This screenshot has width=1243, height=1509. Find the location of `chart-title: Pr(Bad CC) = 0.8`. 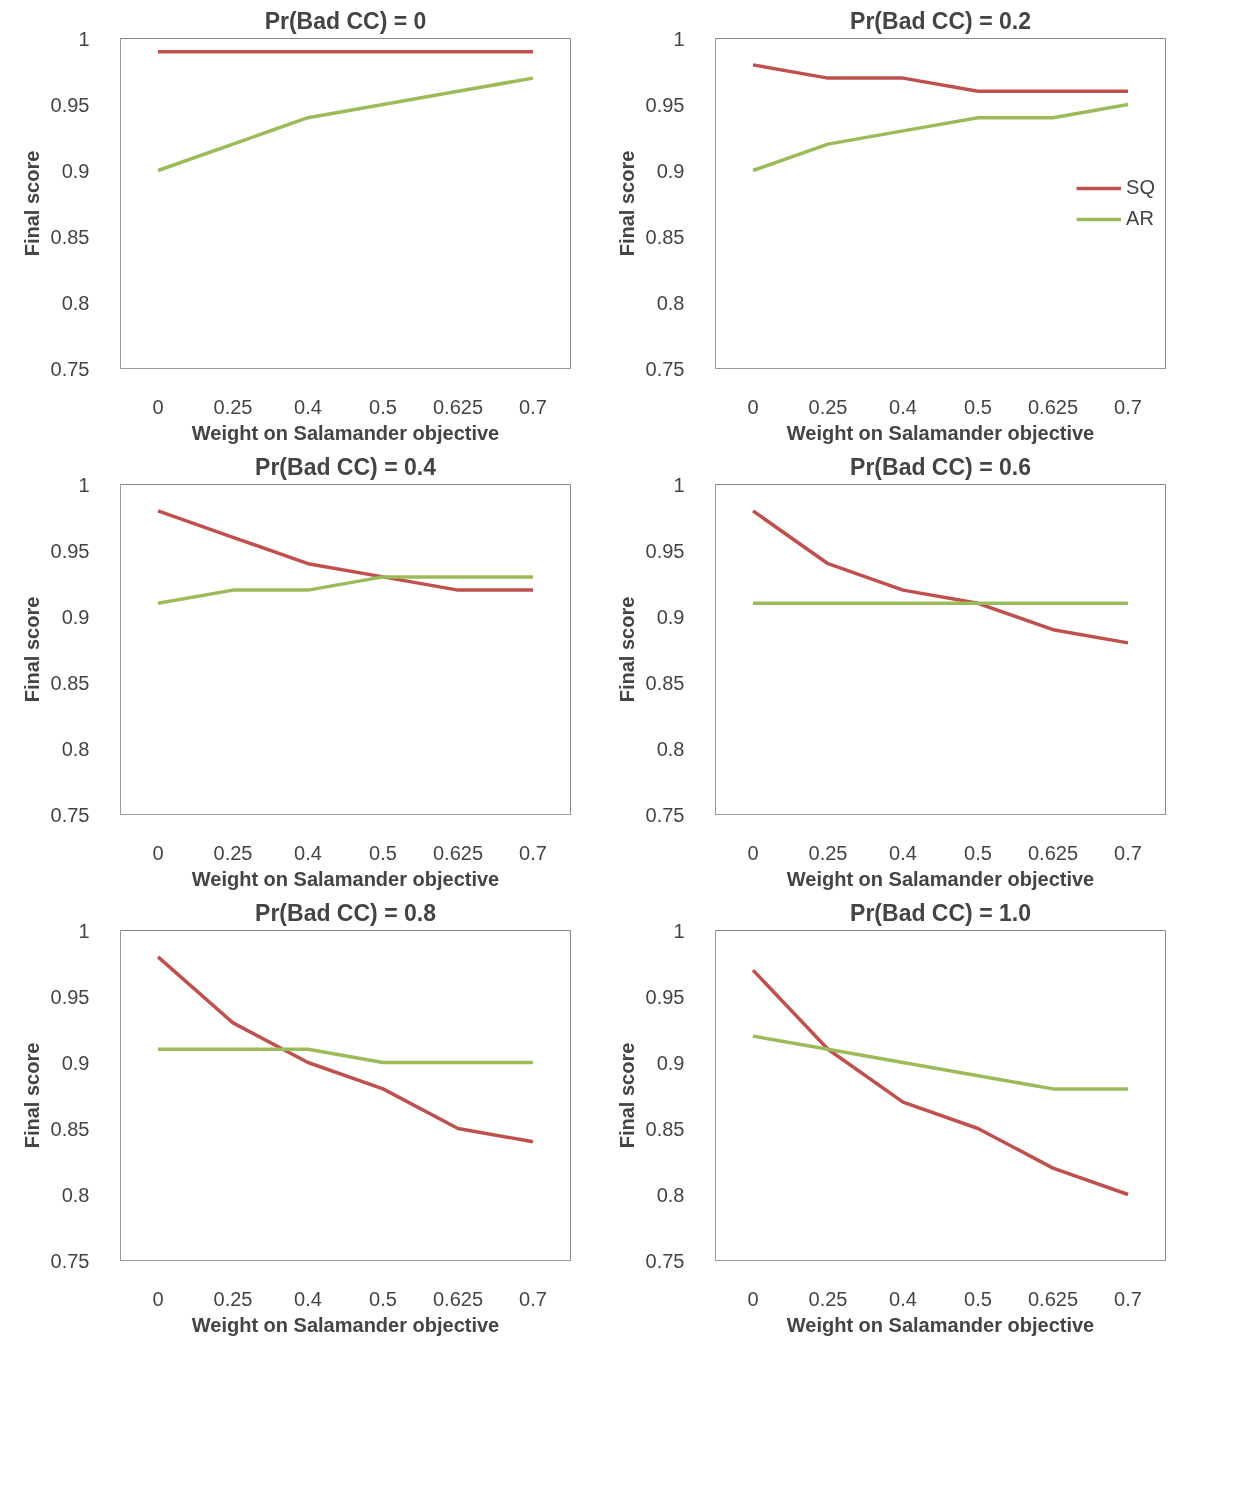

chart-title: Pr(Bad CC) = 0.8 is located at coordinates (346, 912).